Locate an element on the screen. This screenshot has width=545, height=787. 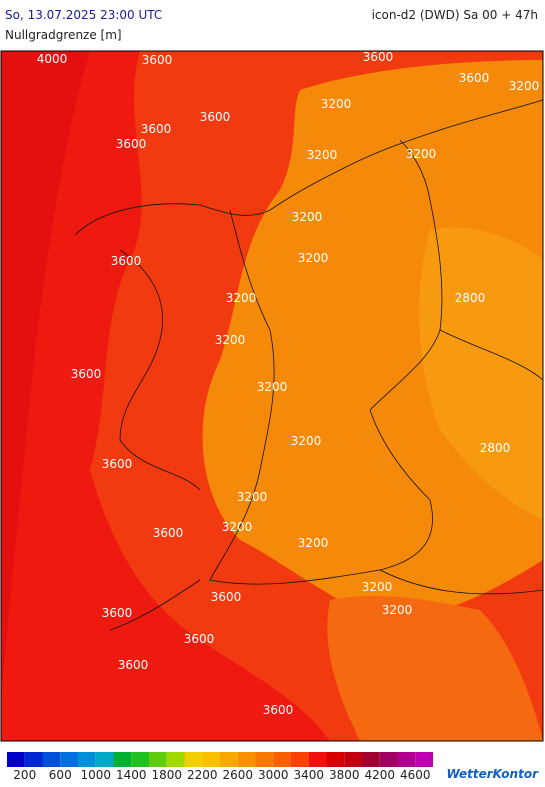
legend-tick-label: 4200 is located at coordinates (379, 775).